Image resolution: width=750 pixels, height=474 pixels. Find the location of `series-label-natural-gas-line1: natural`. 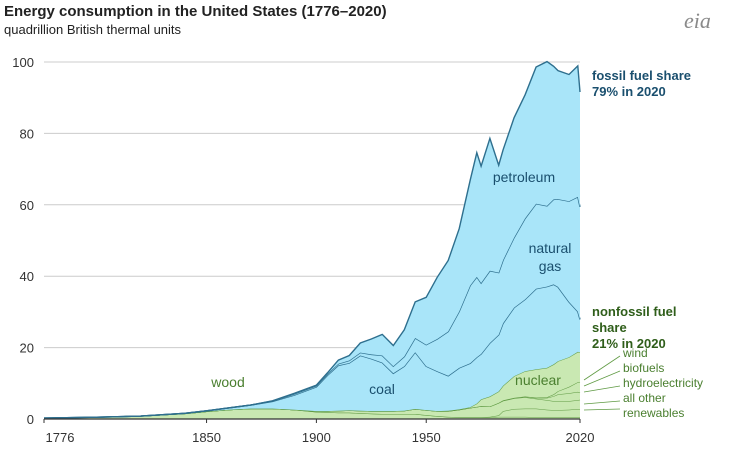

series-label-natural-gas-line1: natural is located at coordinates (550, 248).